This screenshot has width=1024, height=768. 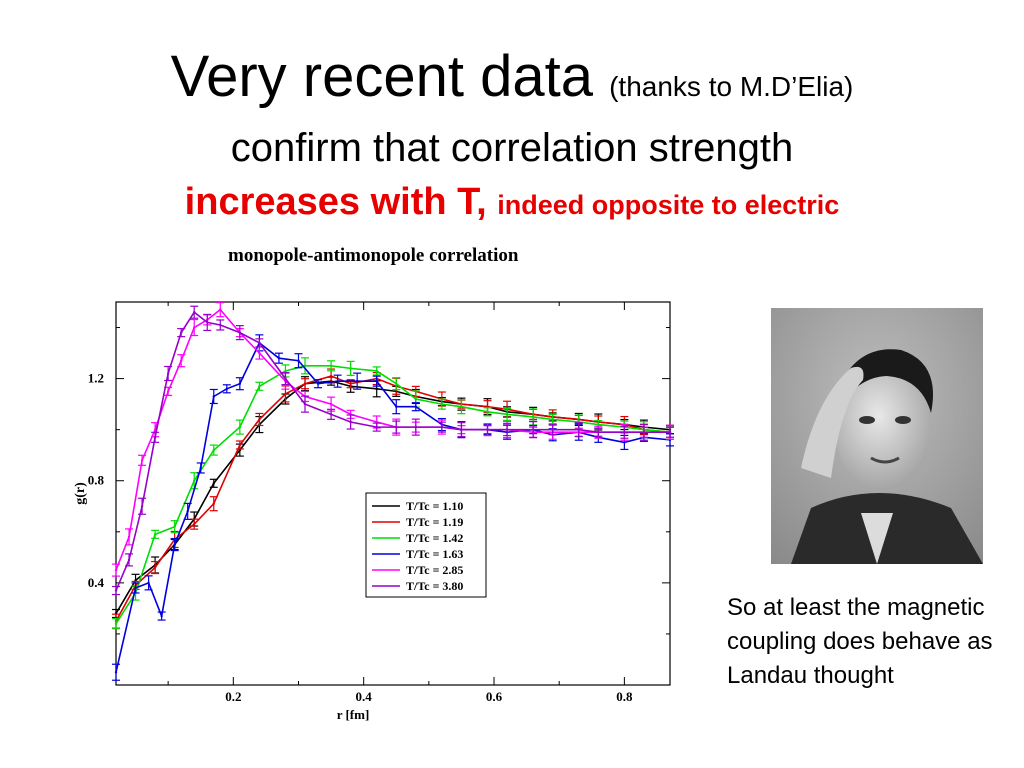 I want to click on legend-entry: T/Tc = 2.85, so click(x=434, y=570).